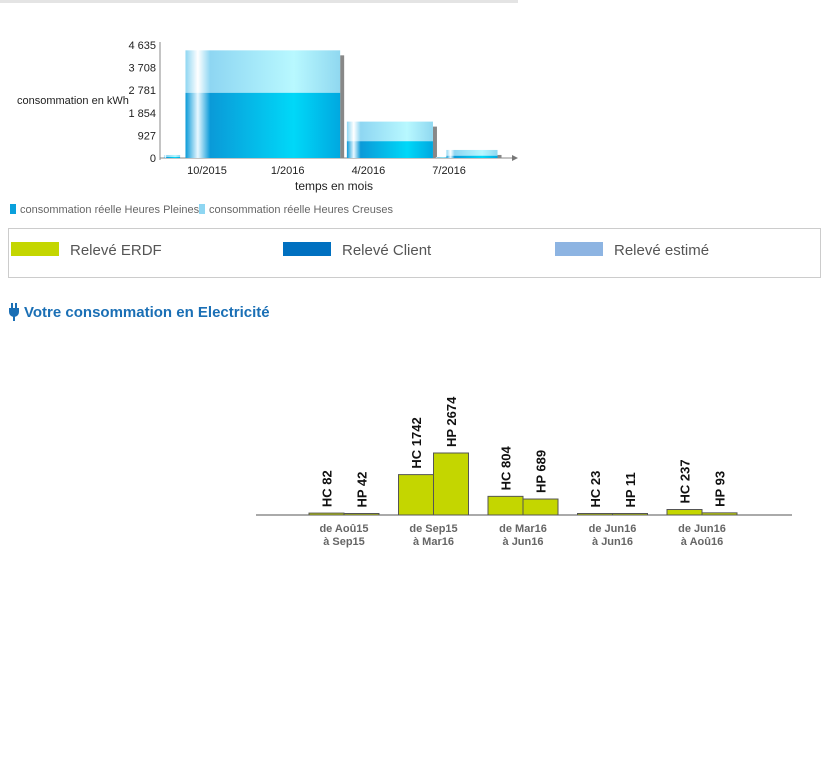 The height and width of the screenshot is (768, 839). Describe the element at coordinates (147, 312) in the screenshot. I see `section-title-text: Votre consommation en Electricité` at that location.